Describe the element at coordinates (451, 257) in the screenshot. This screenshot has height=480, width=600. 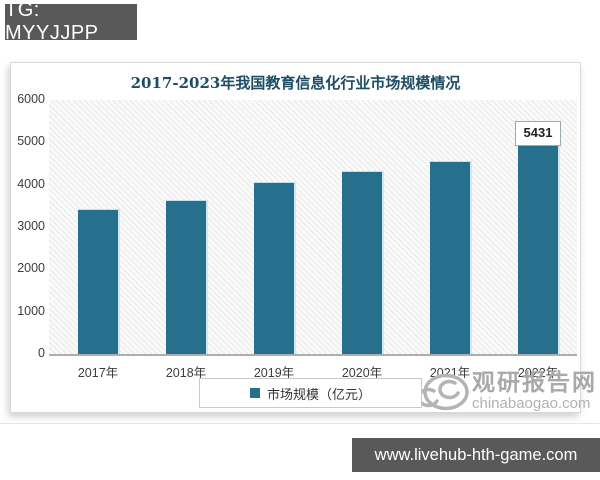
I see `bar-2021年` at that location.